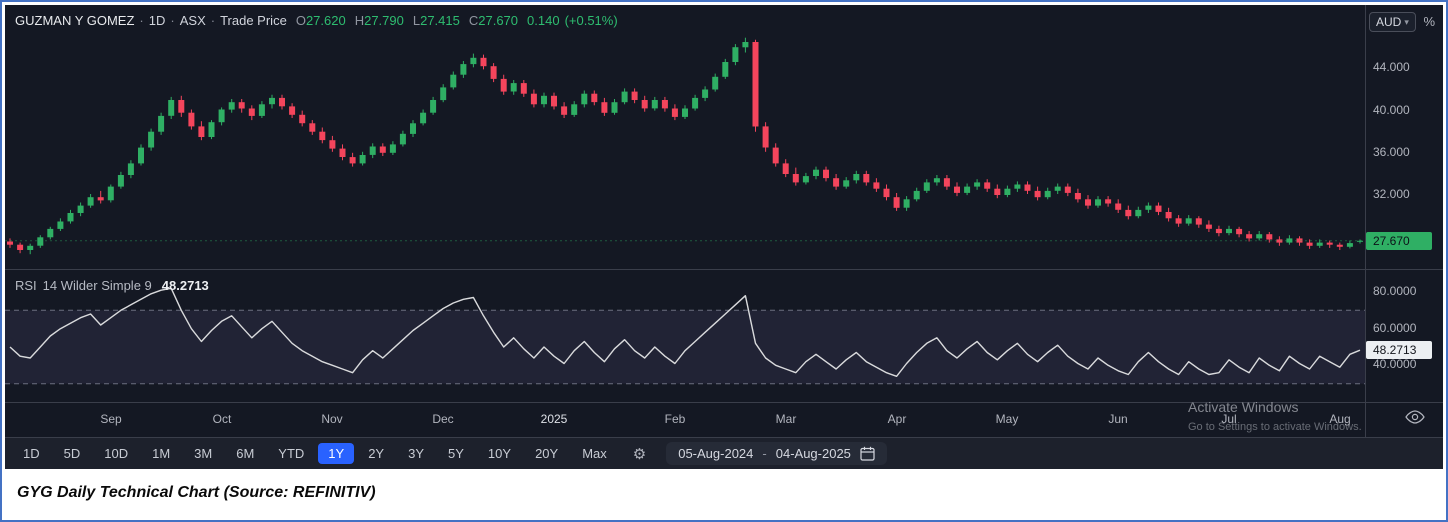 The height and width of the screenshot is (522, 1448). What do you see at coordinates (416, 453) in the screenshot?
I see `range-button-3y: 3Y` at bounding box center [416, 453].